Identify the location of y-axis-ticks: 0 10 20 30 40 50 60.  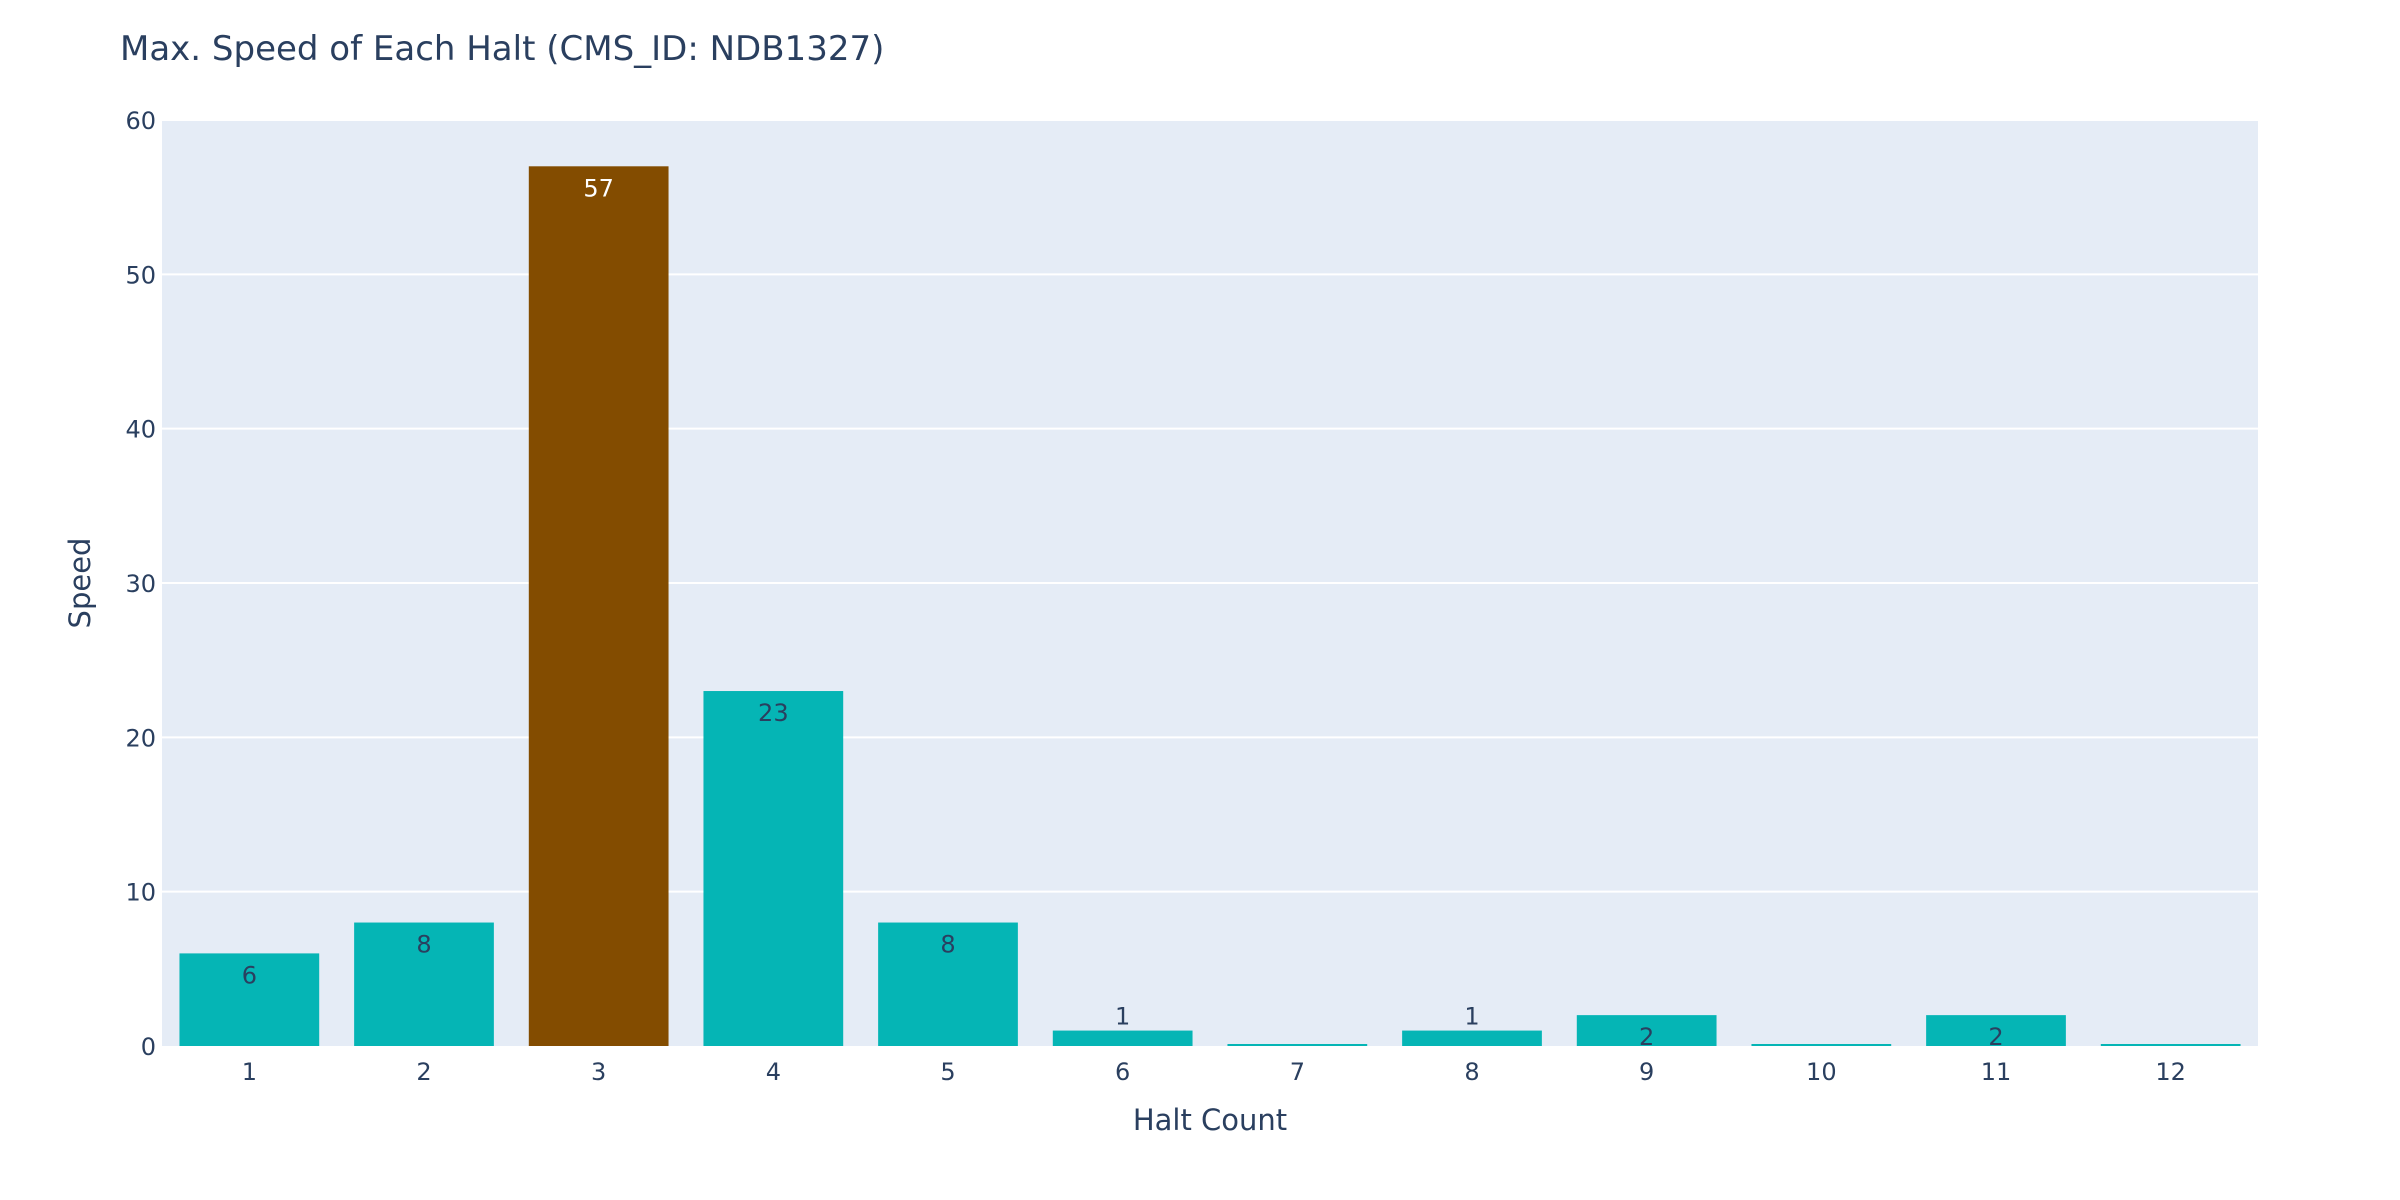
(140, 584).